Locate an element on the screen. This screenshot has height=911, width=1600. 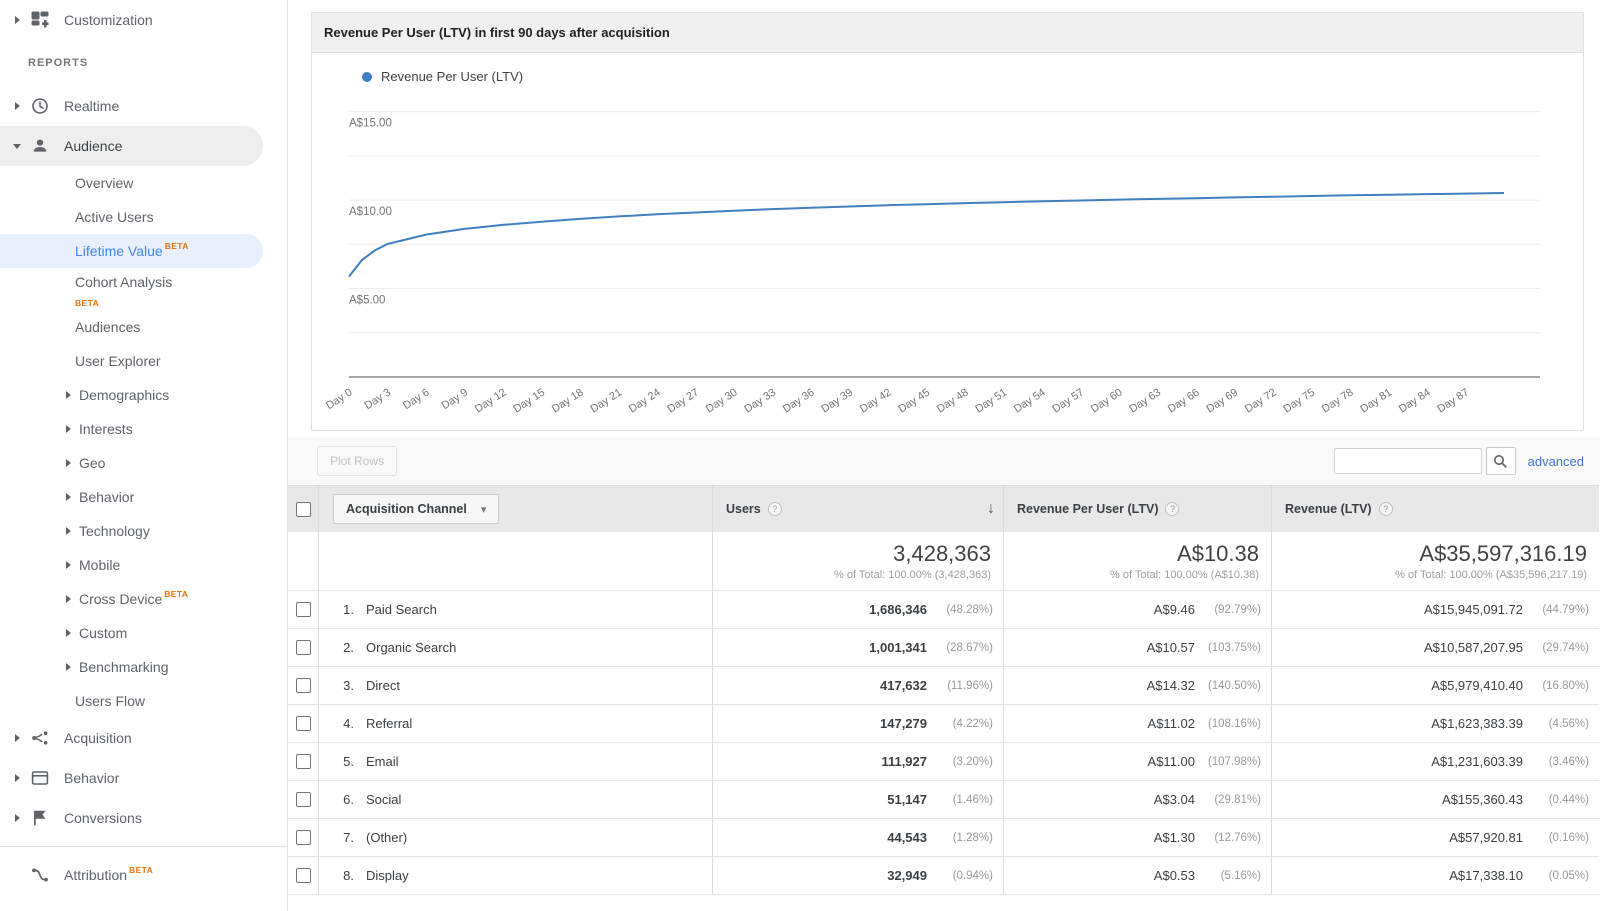
x-axis-label: Day 72 is located at coordinates (1261, 400).